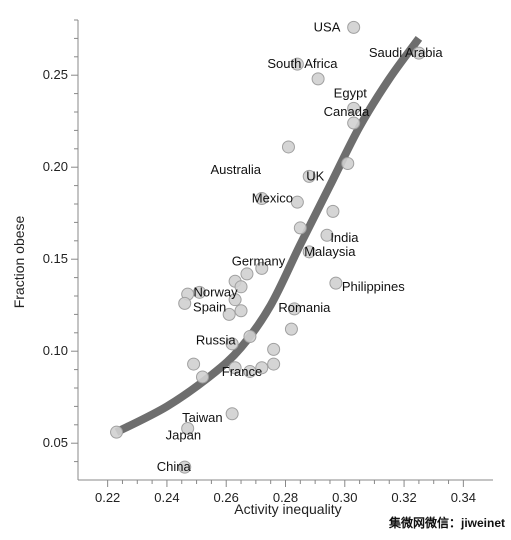 The width and height of the screenshot is (511, 540). Describe the element at coordinates (209, 307) in the screenshot. I see `point-label: Spain` at that location.